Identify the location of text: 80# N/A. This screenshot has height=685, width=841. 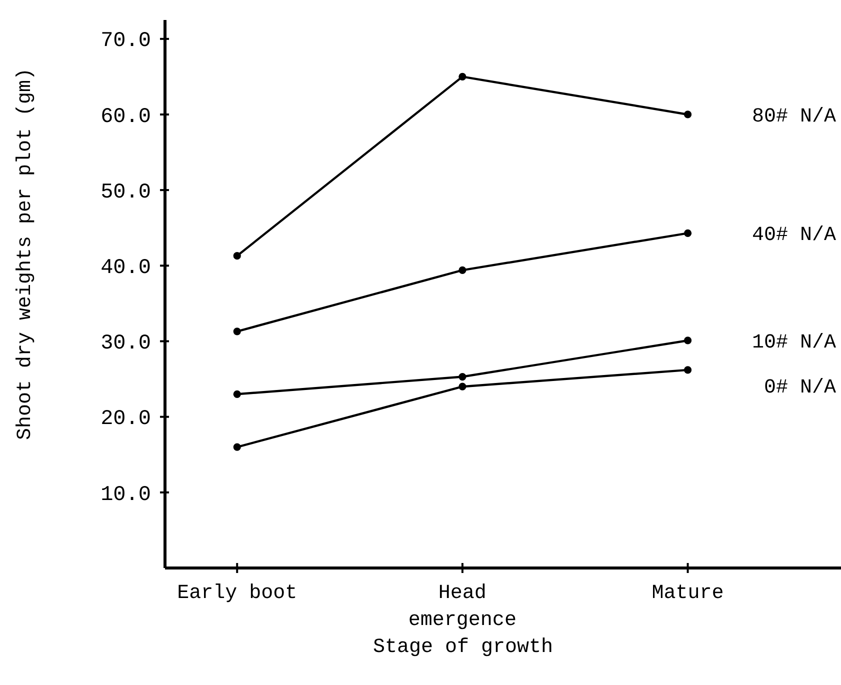
(794, 116).